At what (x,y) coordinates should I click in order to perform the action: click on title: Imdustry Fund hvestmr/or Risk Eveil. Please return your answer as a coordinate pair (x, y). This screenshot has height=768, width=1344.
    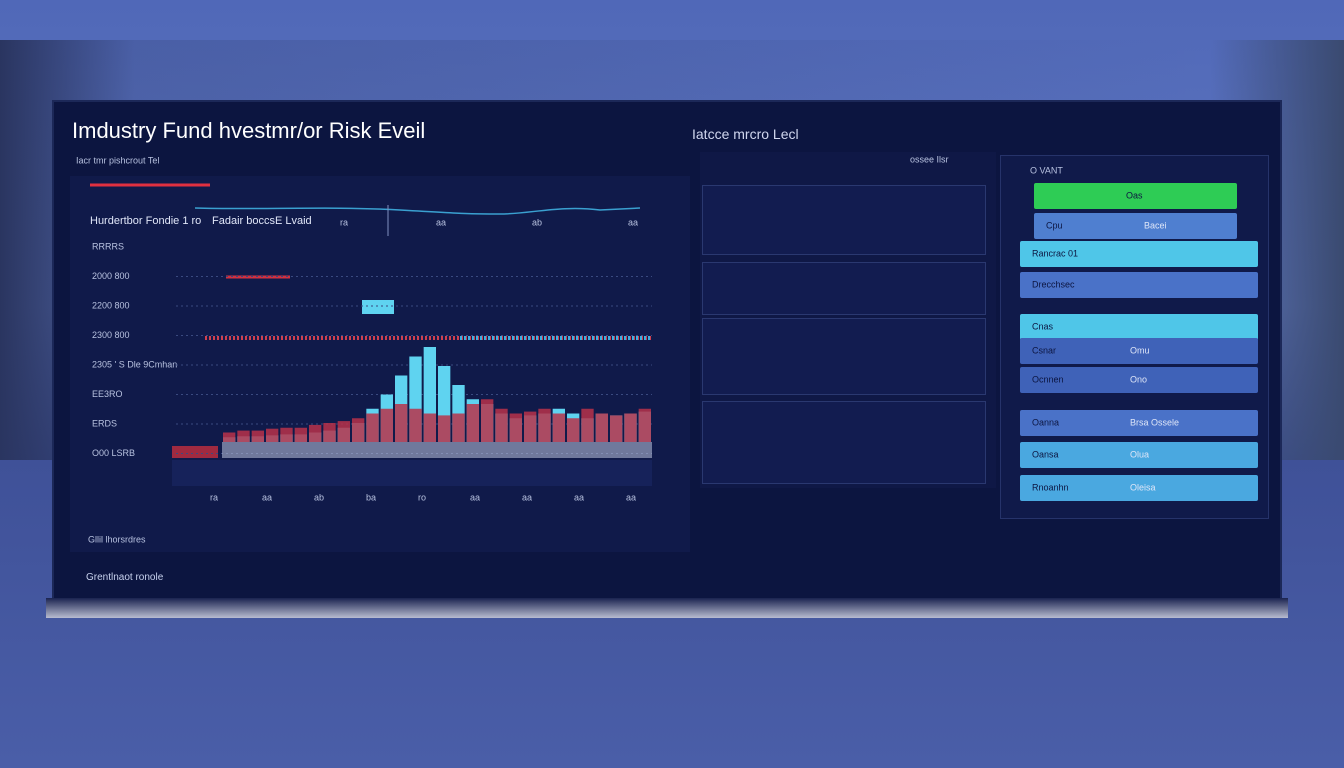
    Looking at the image, I should click on (249, 130).